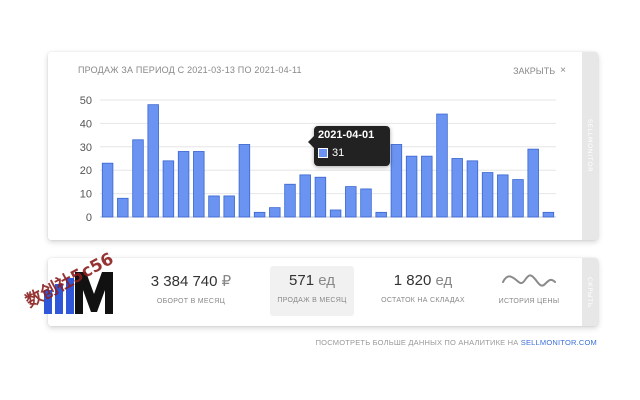  Describe the element at coordinates (312, 291) in the screenshot. I see `sales-stat: 571 ед ПРОДАЖ В МЕСЯЦ` at that location.